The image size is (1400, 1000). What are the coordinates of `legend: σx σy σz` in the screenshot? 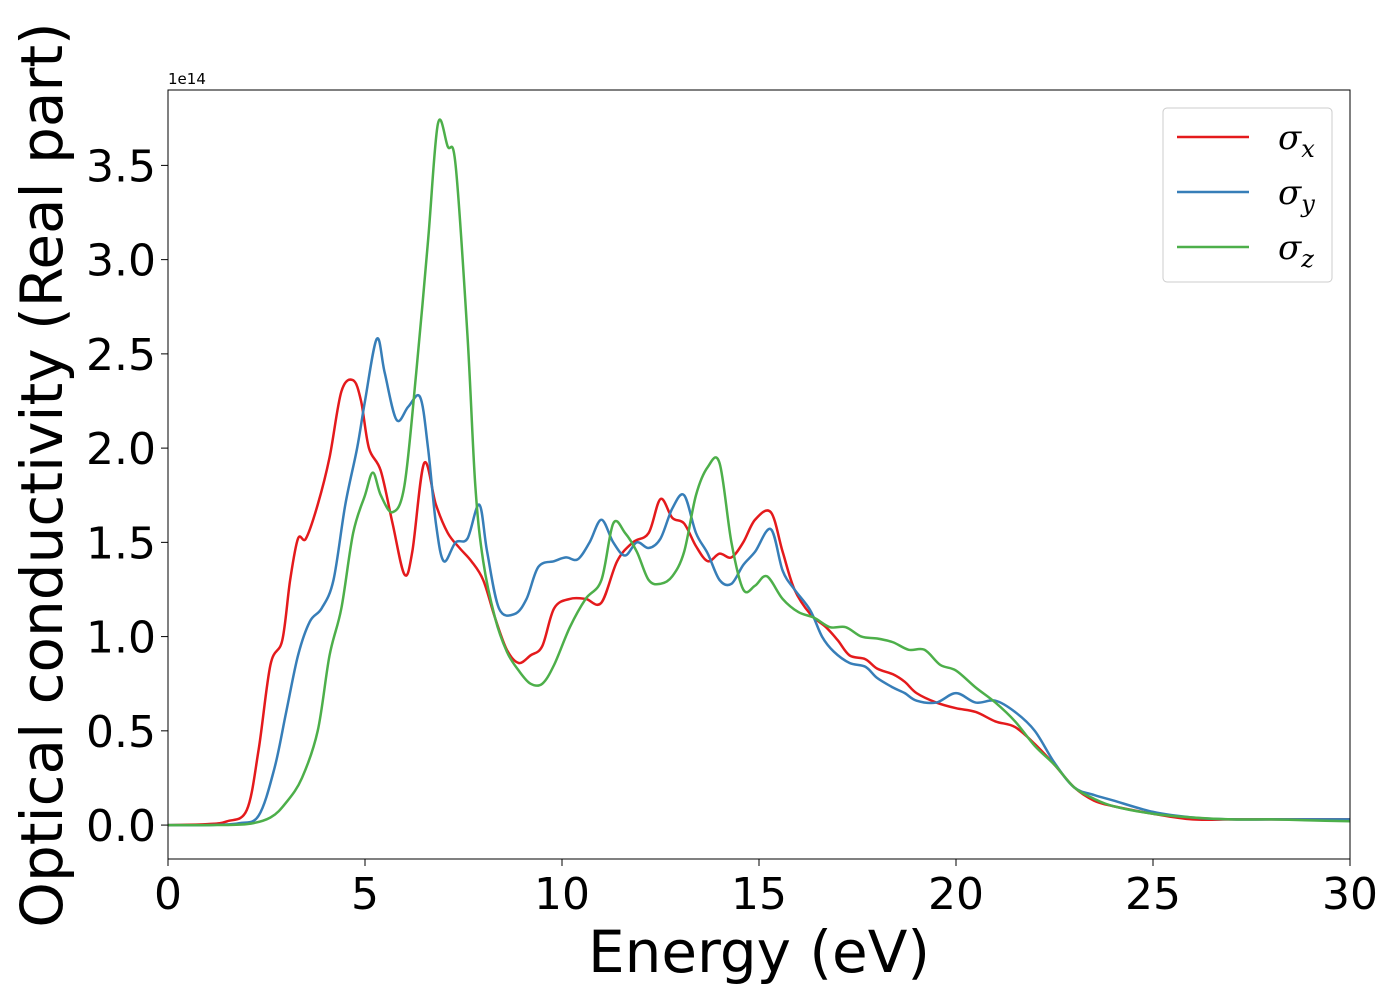 It's located at (1247, 195).